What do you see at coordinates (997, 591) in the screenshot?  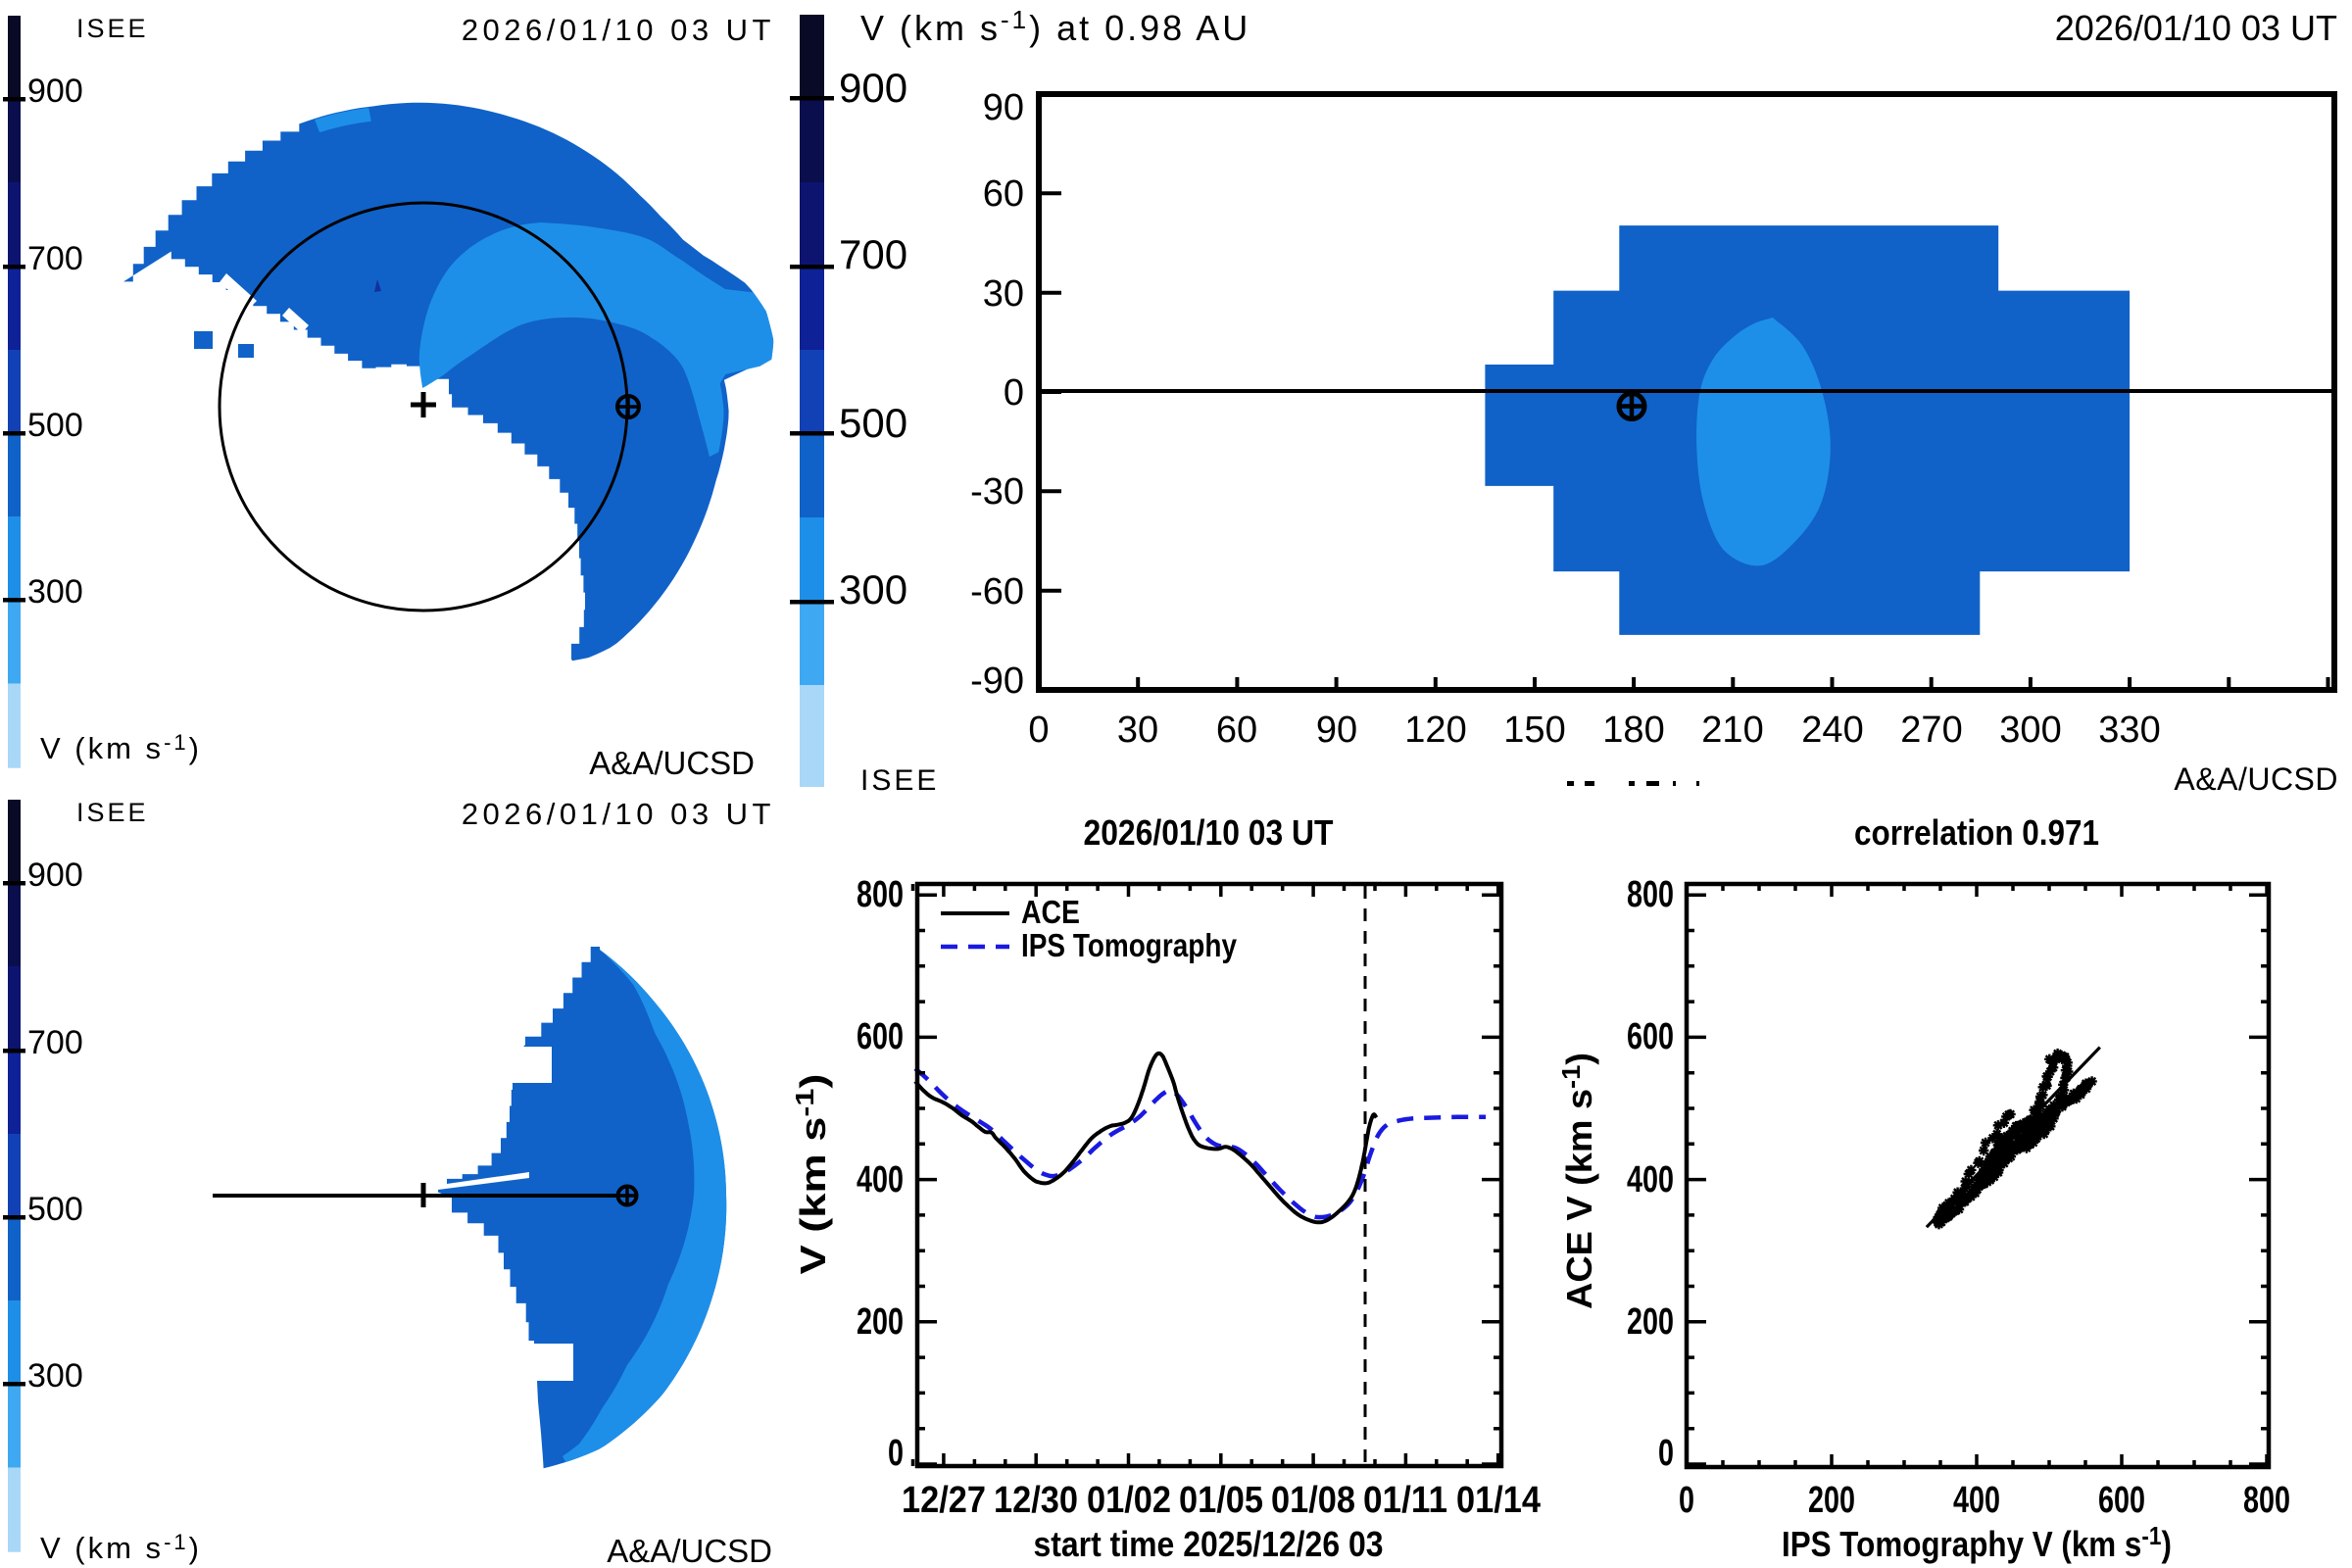 I see `svg-text: -60` at bounding box center [997, 591].